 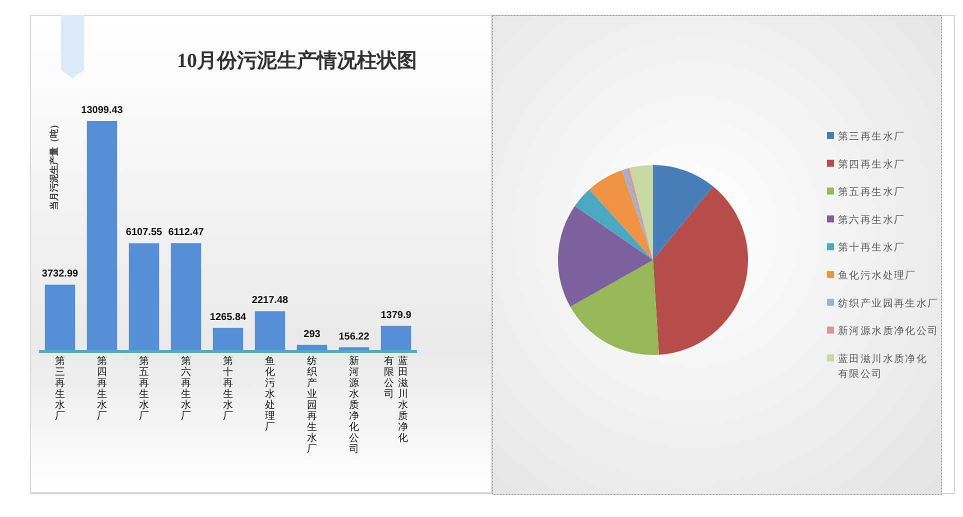 I want to click on x-tick-label: 新河源水质净化公司, so click(x=354, y=404).